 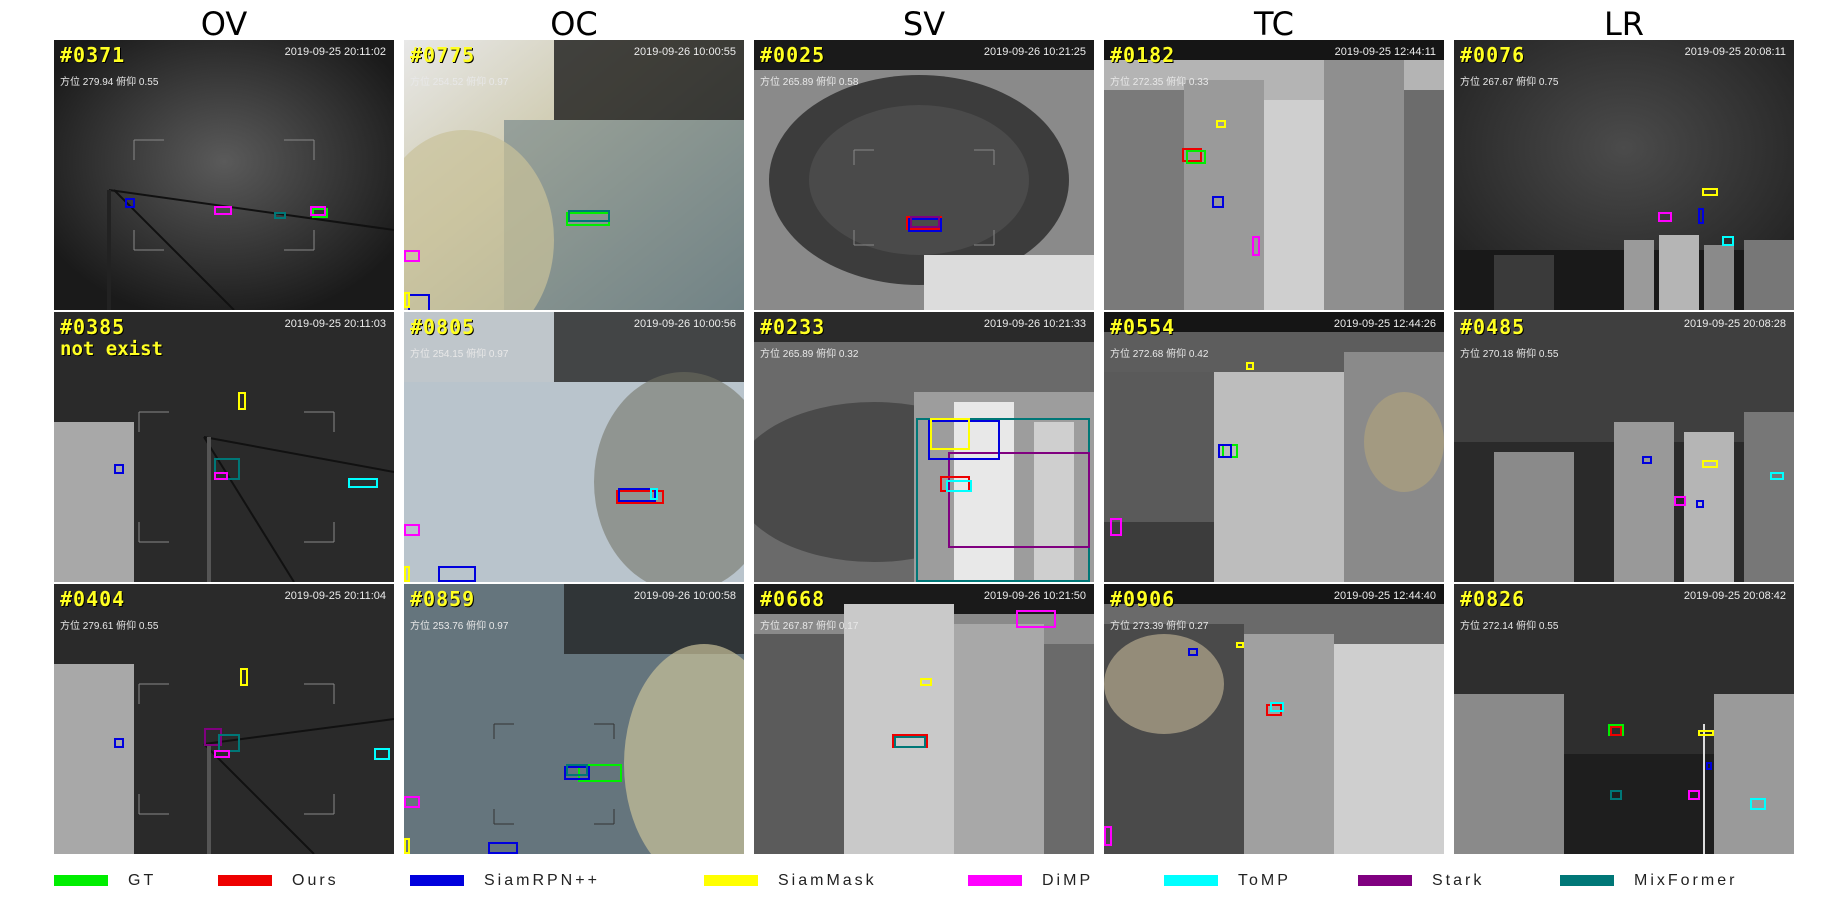 What do you see at coordinates (1734, 596) in the screenshot?
I see `timestamp: 2019-09-25 20:08:42` at bounding box center [1734, 596].